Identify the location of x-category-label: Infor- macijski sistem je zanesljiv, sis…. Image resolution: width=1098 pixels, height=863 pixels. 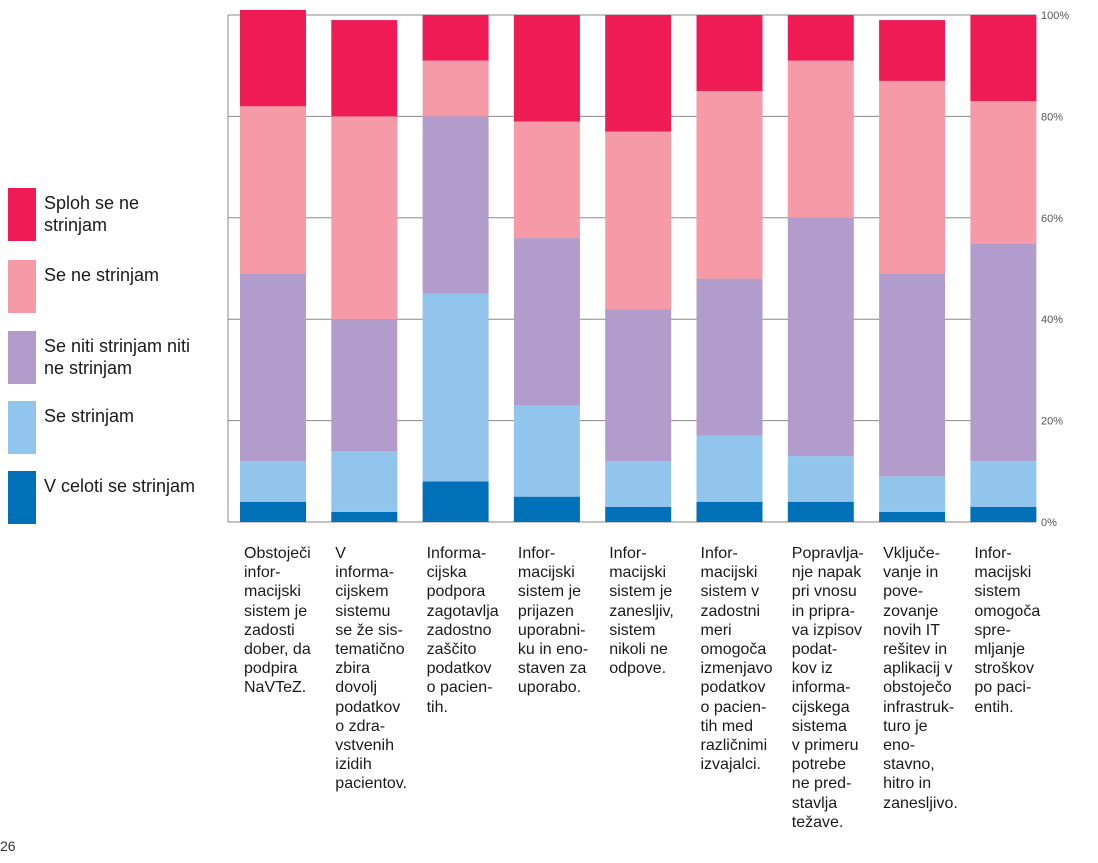
(641, 611).